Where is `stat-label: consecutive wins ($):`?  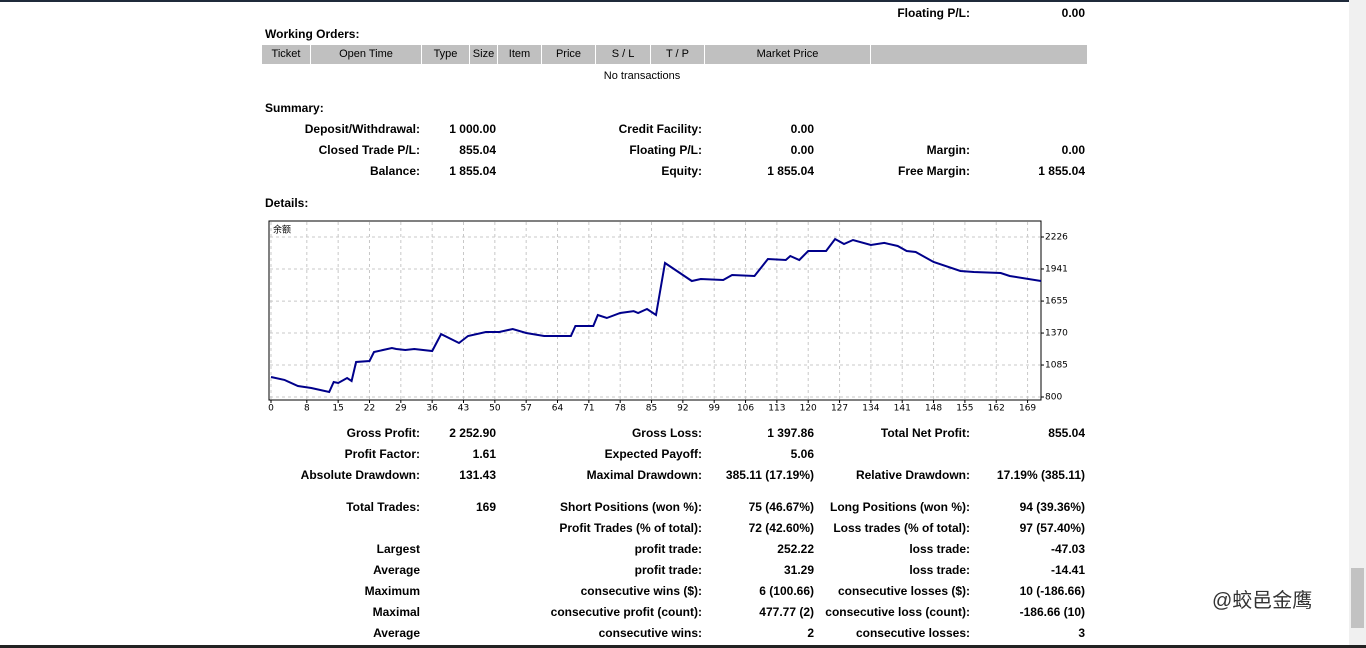 stat-label: consecutive wins ($): is located at coordinates (641, 591).